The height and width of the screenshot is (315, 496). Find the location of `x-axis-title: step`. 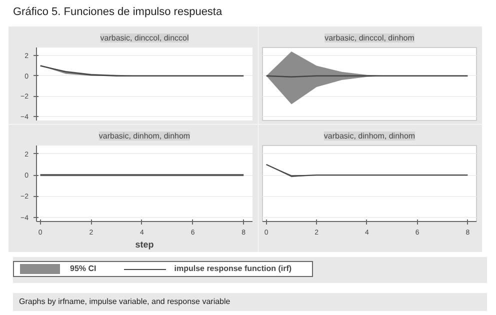

x-axis-title: step is located at coordinates (144, 245).